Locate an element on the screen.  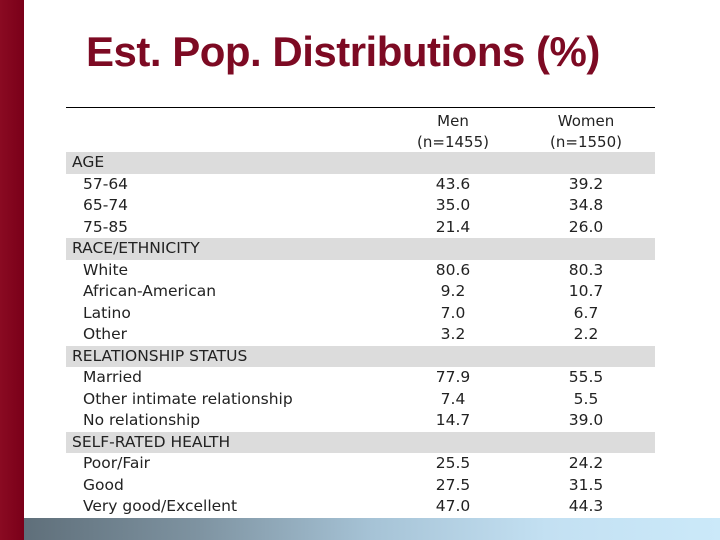
category-row: RELATIONSHIP STATUS is located at coordinates (360, 356).